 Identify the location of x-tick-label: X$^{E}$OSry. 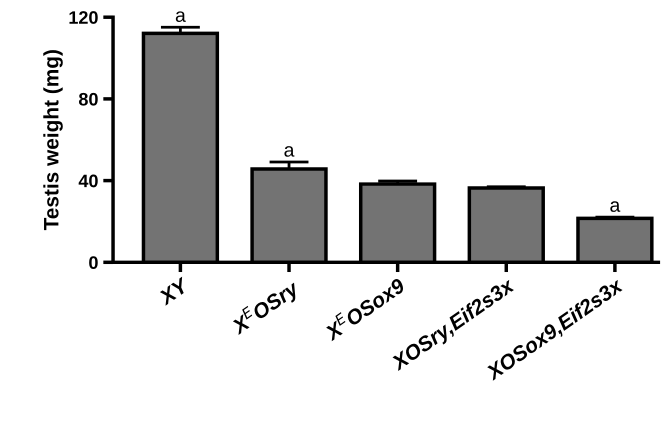
(265, 307).